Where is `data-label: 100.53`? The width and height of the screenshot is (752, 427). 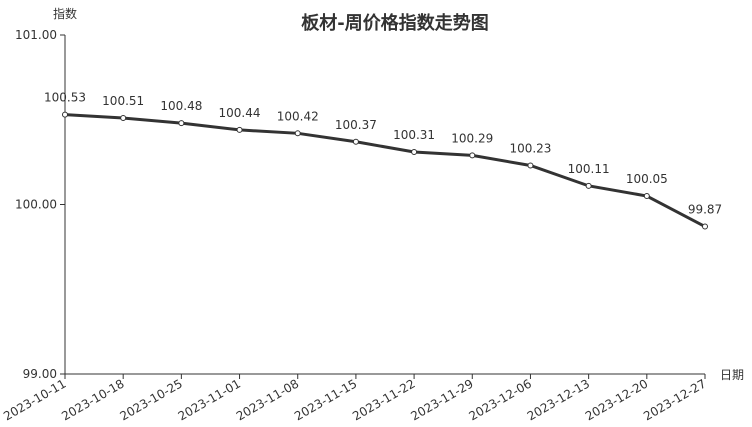
data-label: 100.53 is located at coordinates (65, 98).